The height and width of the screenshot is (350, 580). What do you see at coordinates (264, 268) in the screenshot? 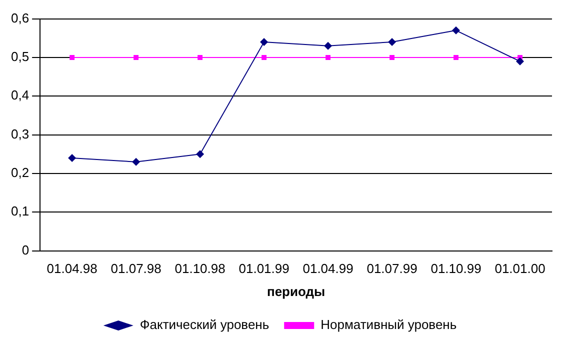
I see `x-tick-label: 01.01.99` at bounding box center [264, 268].